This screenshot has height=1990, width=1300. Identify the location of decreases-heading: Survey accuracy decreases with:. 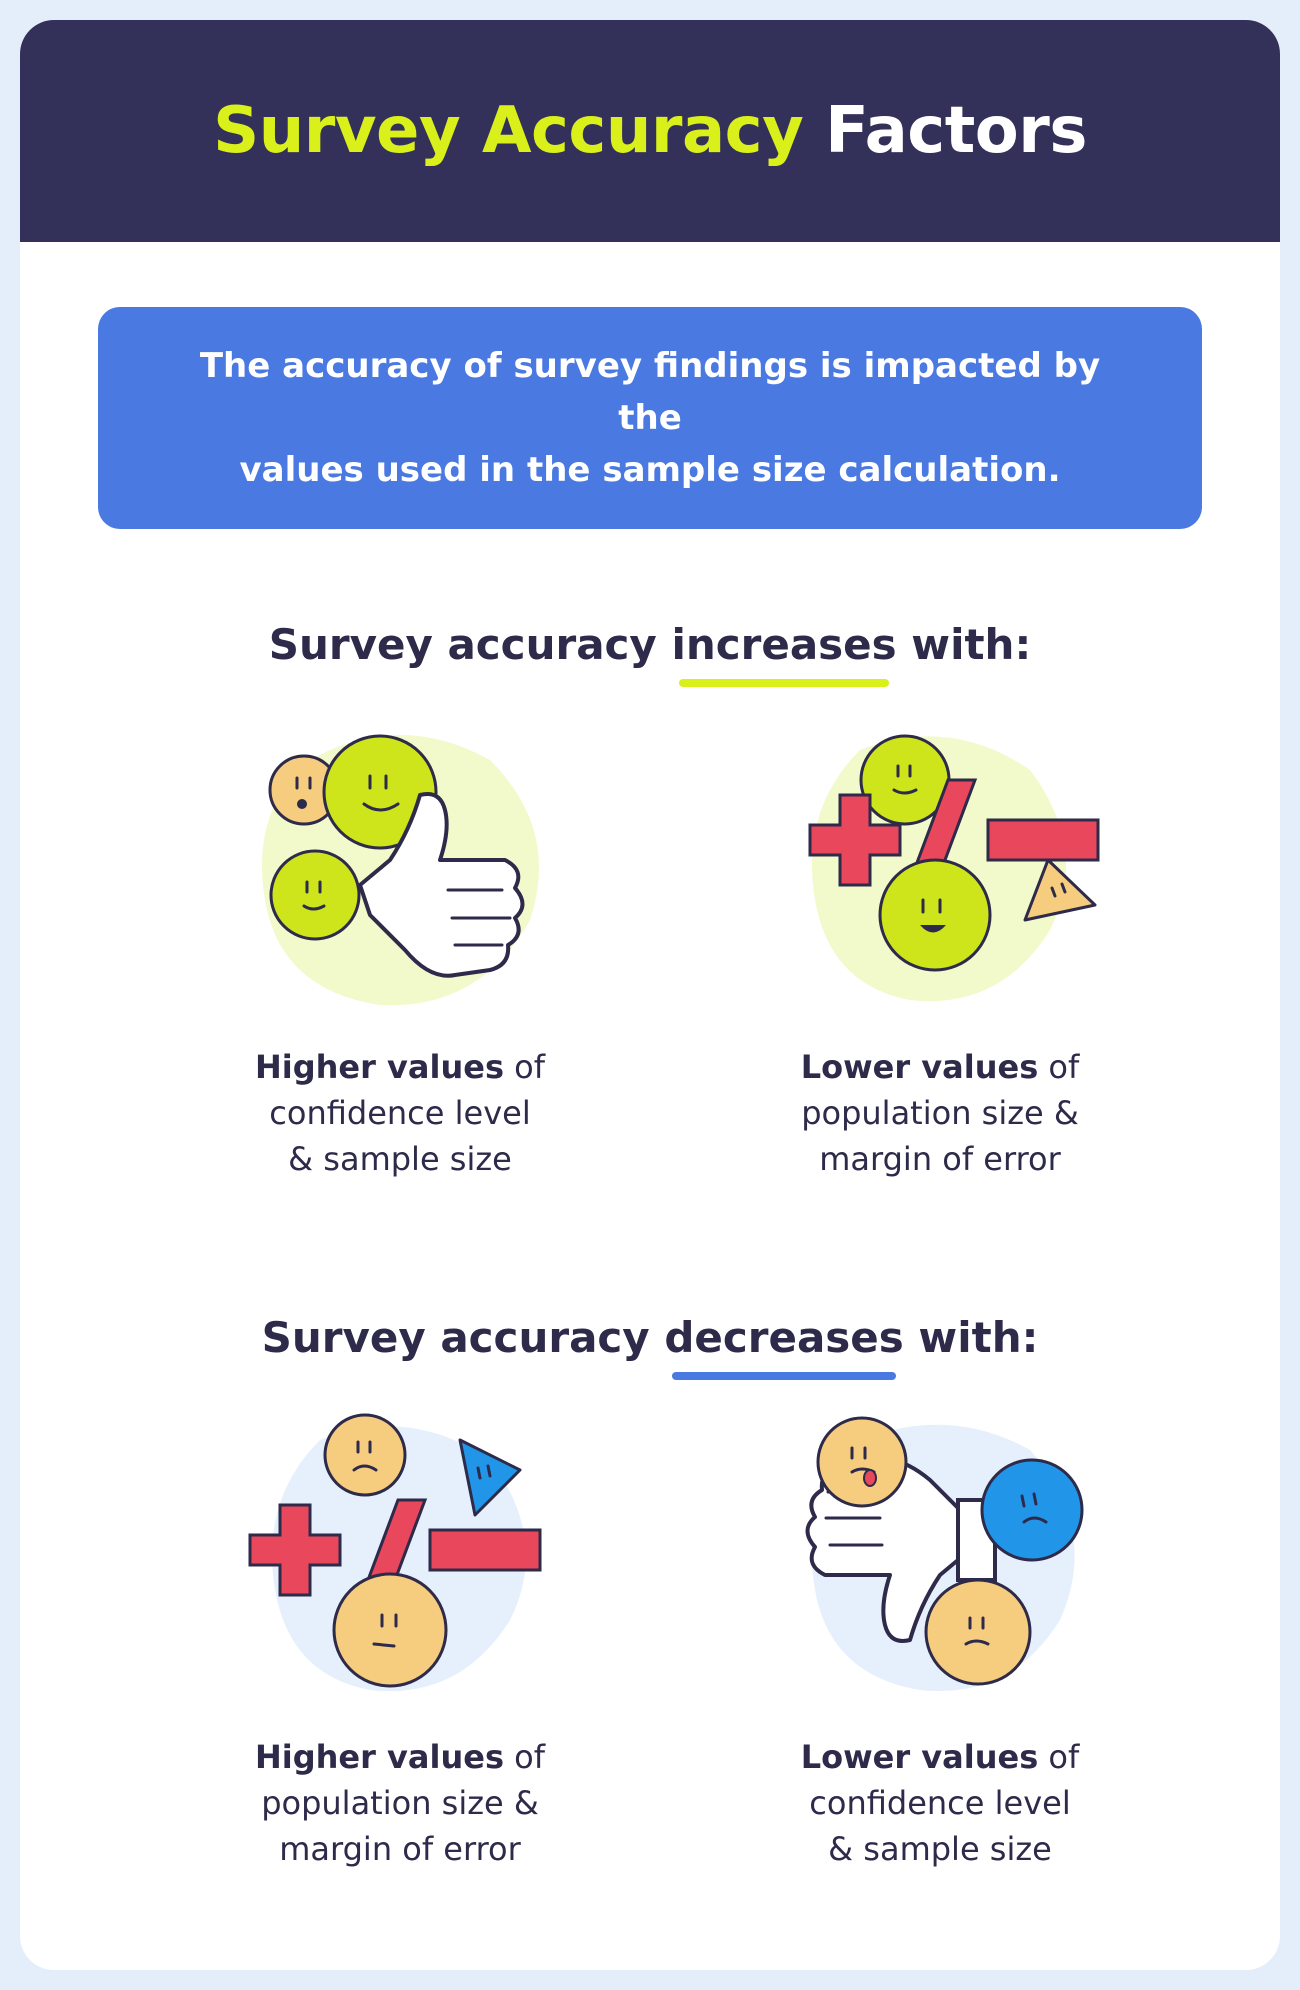
(650, 1346).